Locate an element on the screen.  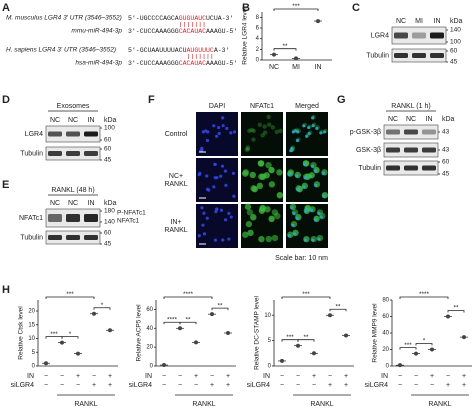
band-label: p-GSK-3β is located at coordinates (365, 132).